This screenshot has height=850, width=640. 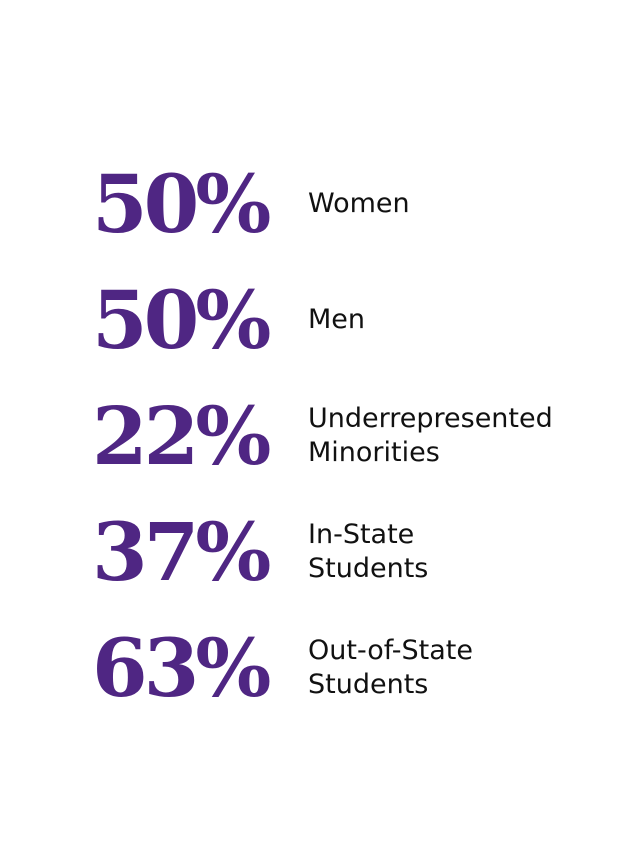 I want to click on stat-label: Women, so click(x=359, y=204).